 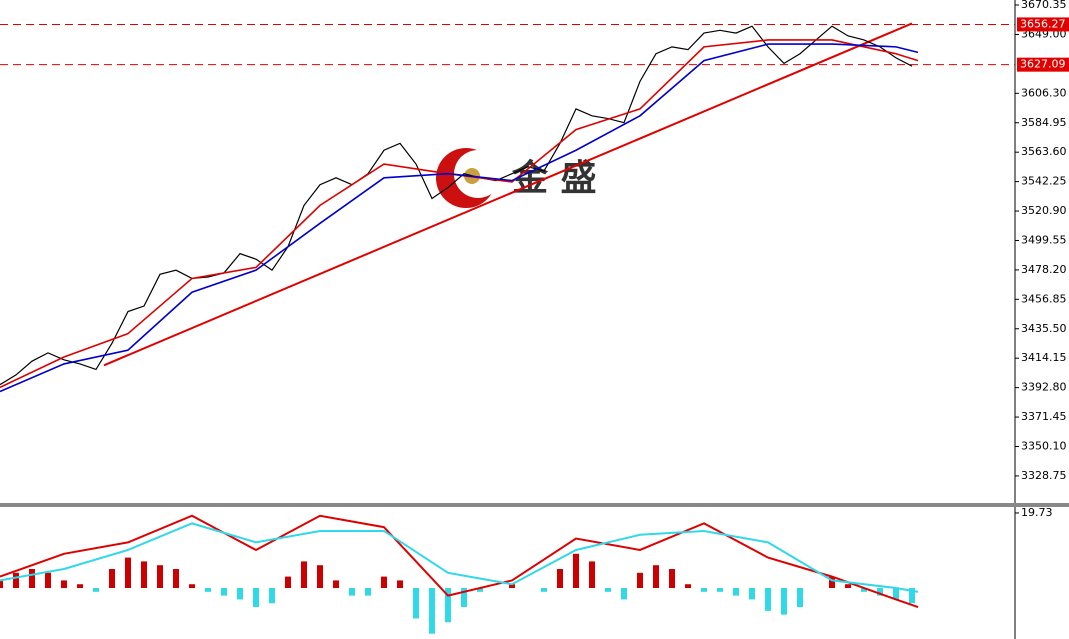 What do you see at coordinates (1044, 387) in the screenshot?
I see `y-tick-label: 3392.80` at bounding box center [1044, 387].